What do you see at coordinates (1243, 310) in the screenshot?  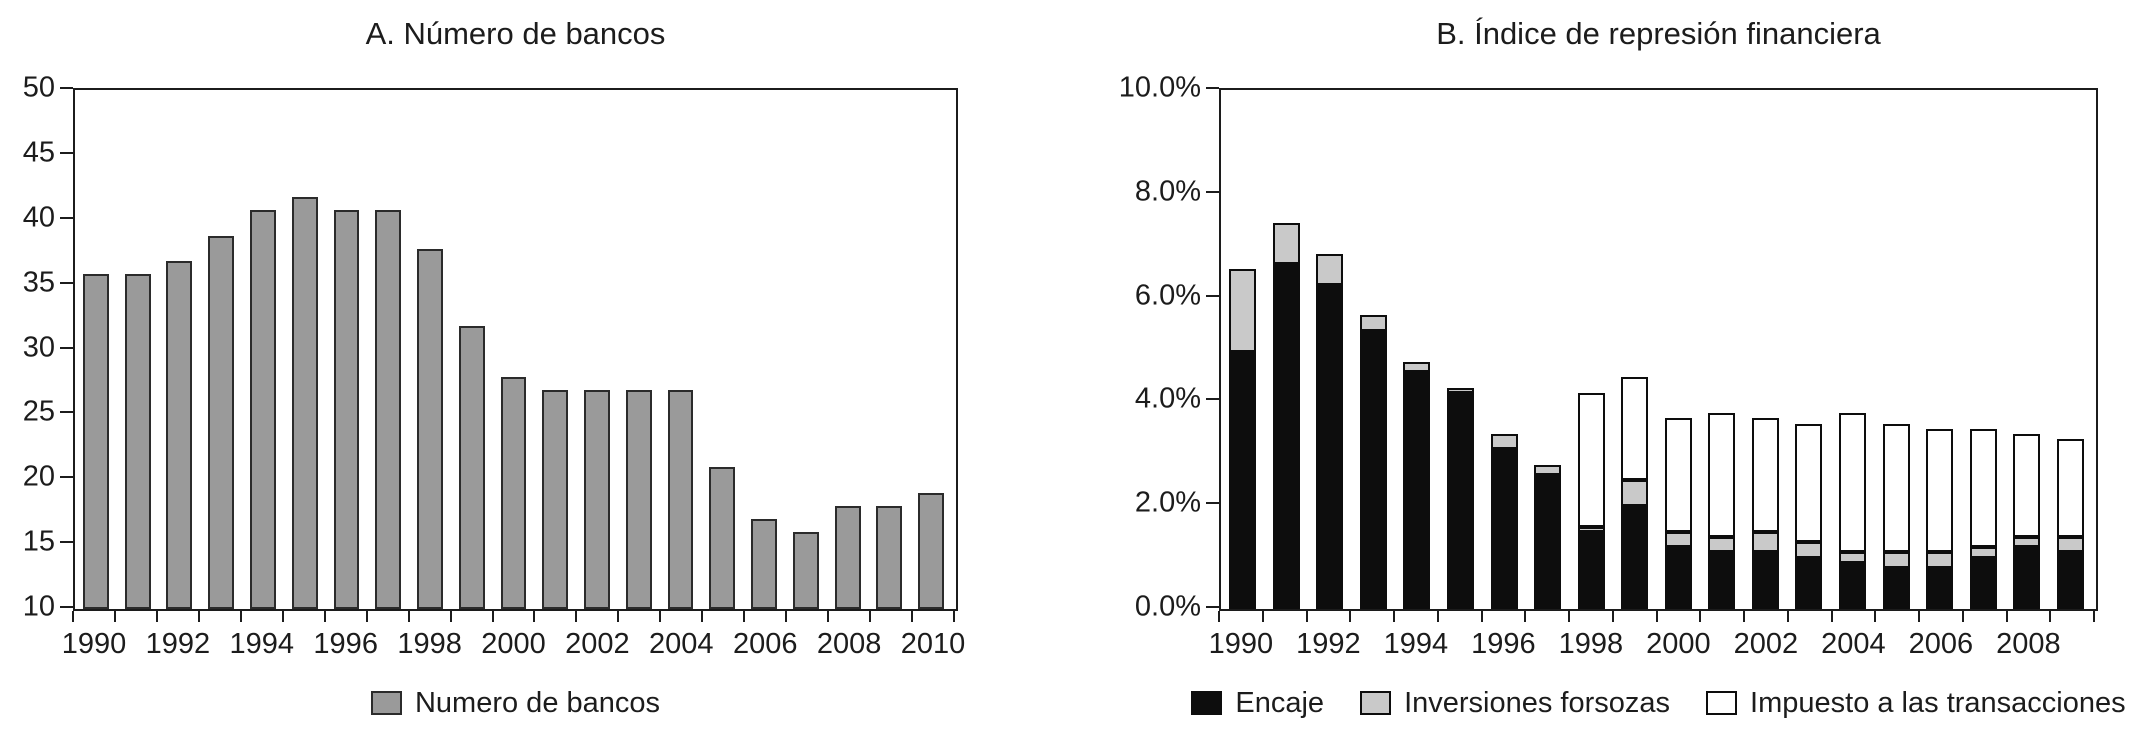 I see `bar-1990-inversiones-forsozas` at bounding box center [1243, 310].